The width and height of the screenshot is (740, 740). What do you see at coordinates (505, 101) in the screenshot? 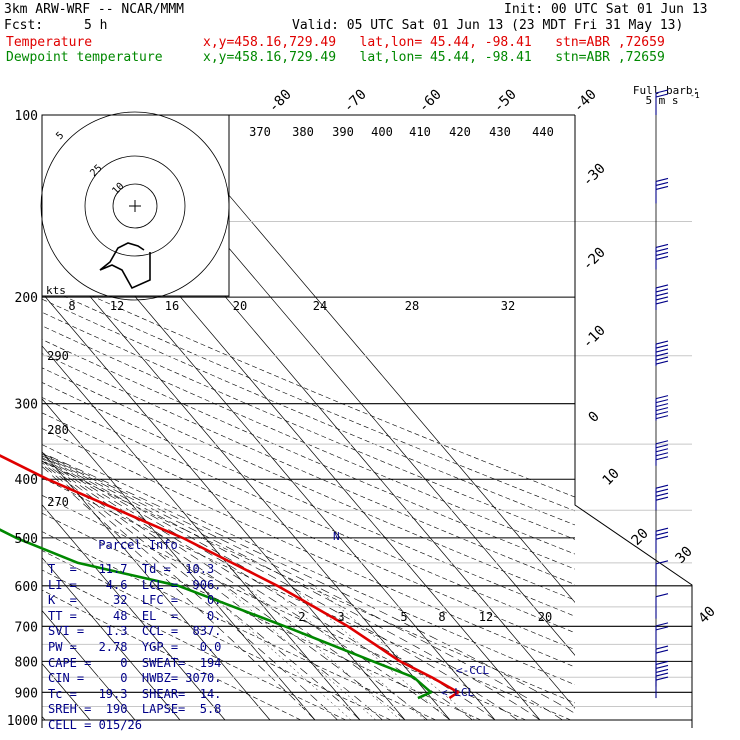
I see `isotherm-label: -50` at bounding box center [505, 101].